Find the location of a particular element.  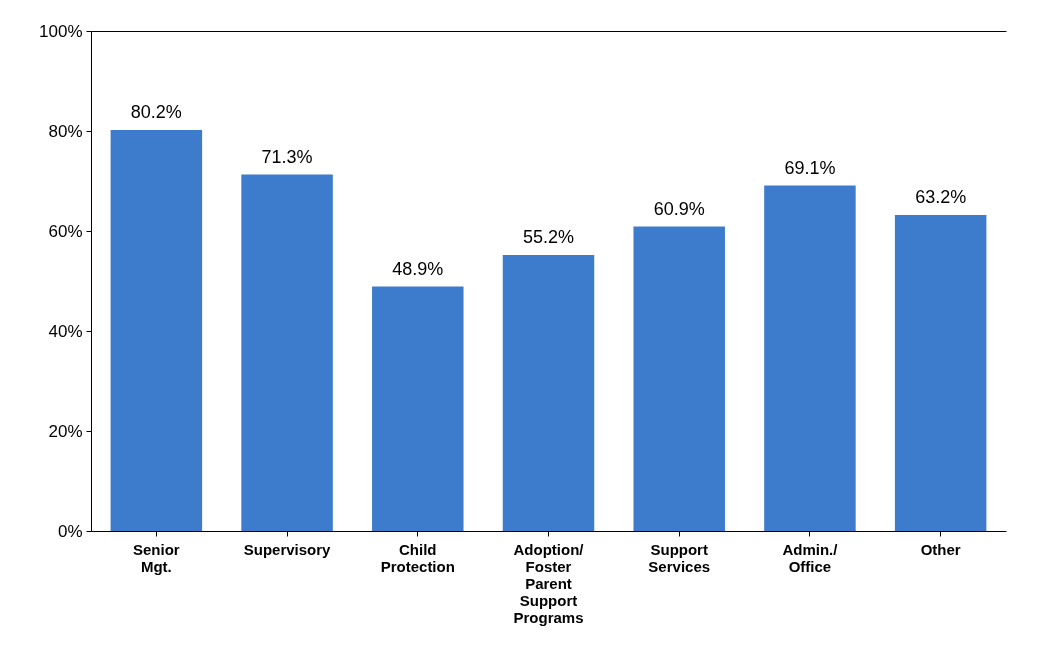

data-label: 69.1% is located at coordinates (810, 167).